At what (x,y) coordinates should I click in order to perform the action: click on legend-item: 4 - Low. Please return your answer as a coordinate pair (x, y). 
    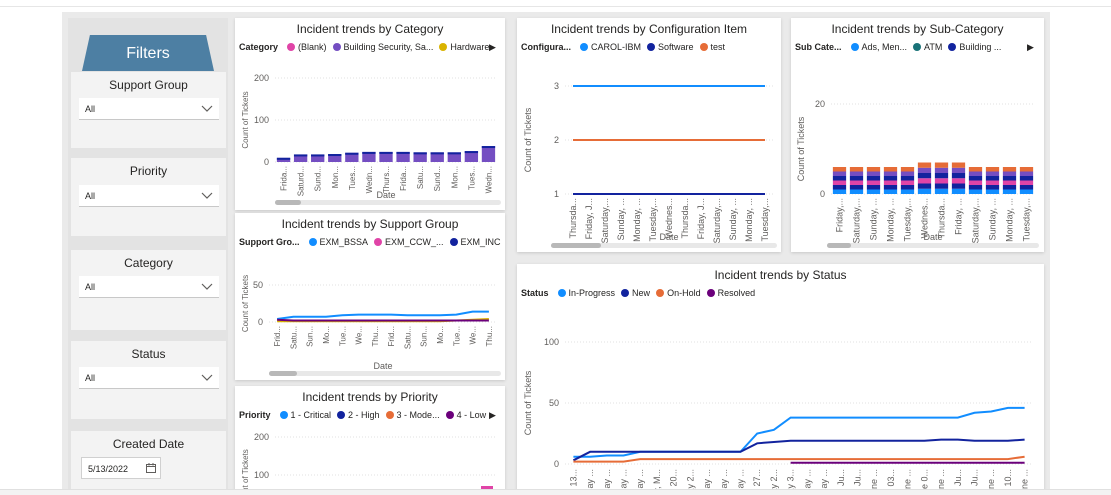
    Looking at the image, I should click on (471, 415).